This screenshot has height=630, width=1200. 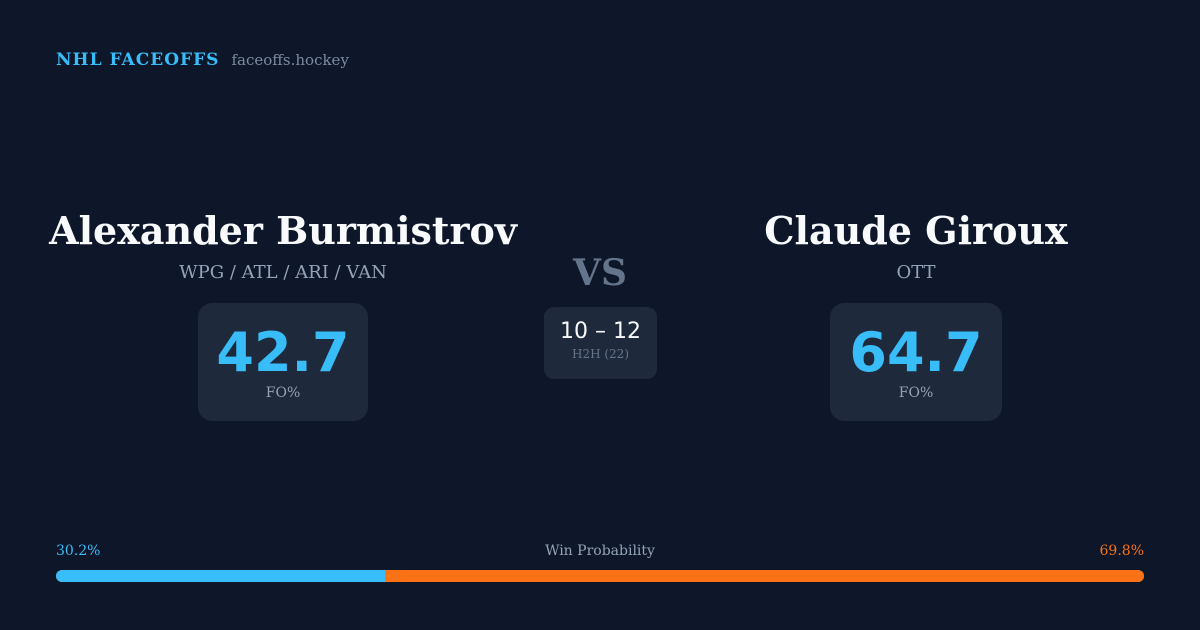 What do you see at coordinates (600, 273) in the screenshot?
I see `vs-label: VS` at bounding box center [600, 273].